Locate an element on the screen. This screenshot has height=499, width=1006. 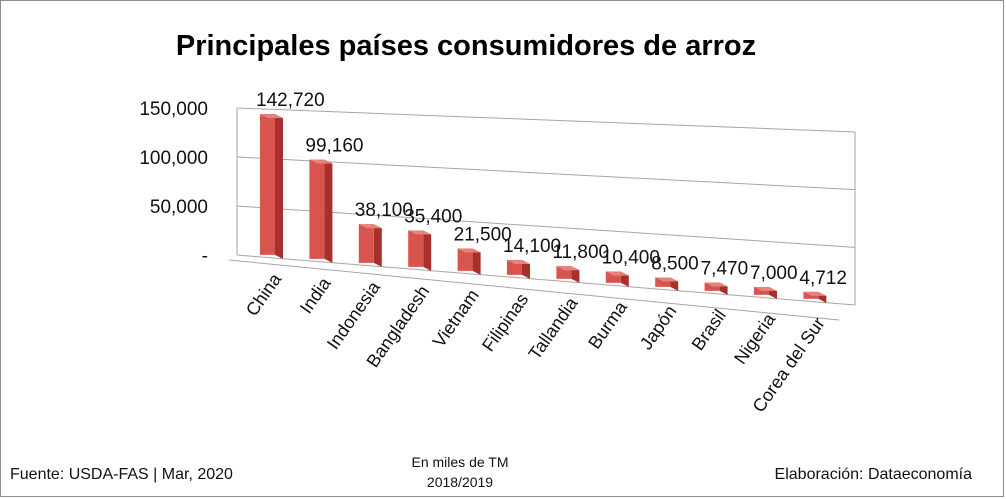
bar-brasil is located at coordinates (716, 288).